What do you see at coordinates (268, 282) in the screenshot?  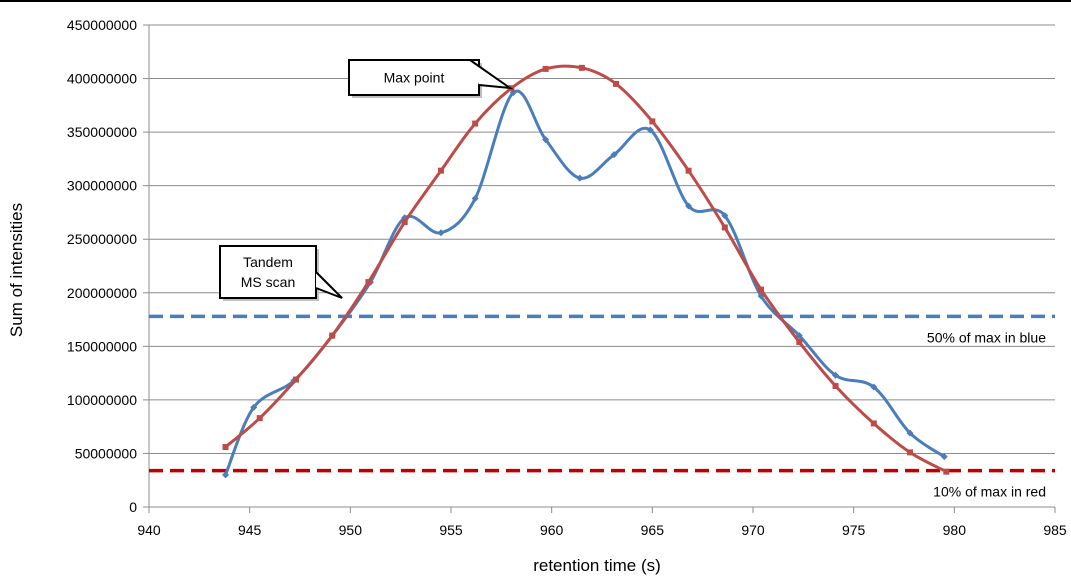 I see `callout-text: MS scan` at bounding box center [268, 282].